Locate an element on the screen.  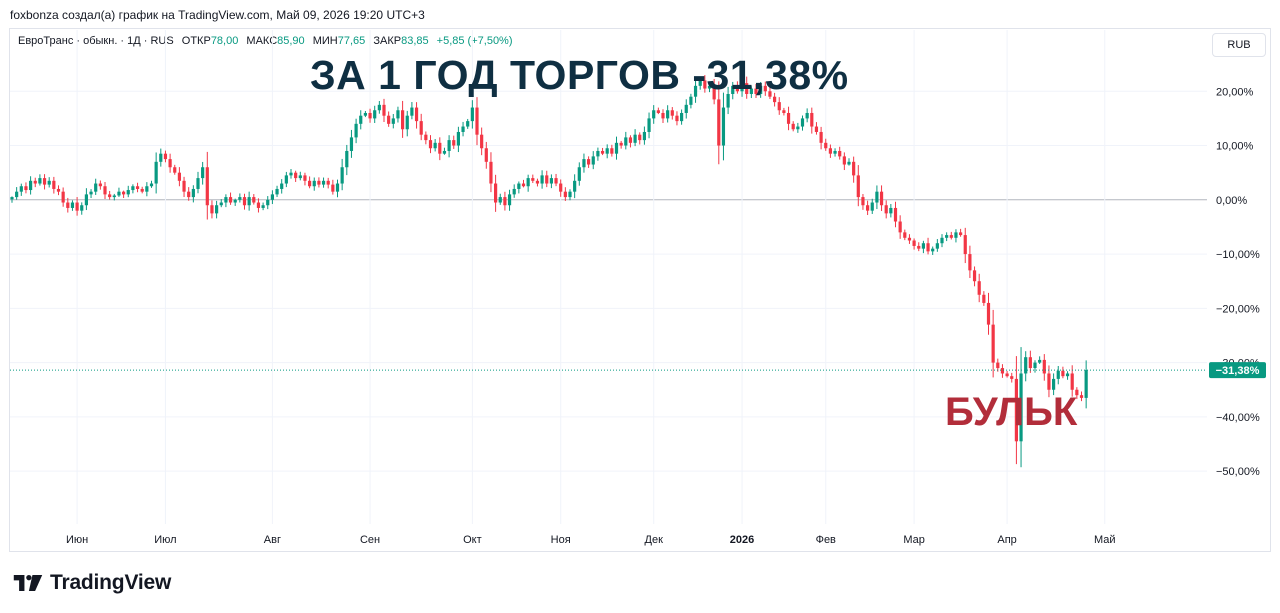
open-value: 78,00 is located at coordinates (224, 41).